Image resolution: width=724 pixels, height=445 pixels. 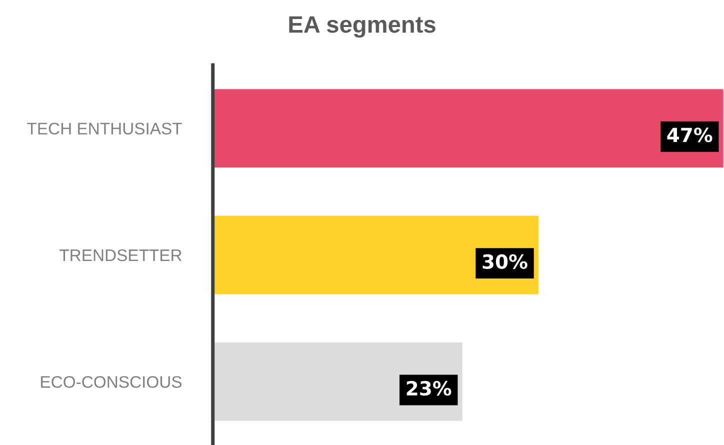 What do you see at coordinates (111, 382) in the screenshot?
I see `y-tick-label: ECO-CONSCIOUS` at bounding box center [111, 382].